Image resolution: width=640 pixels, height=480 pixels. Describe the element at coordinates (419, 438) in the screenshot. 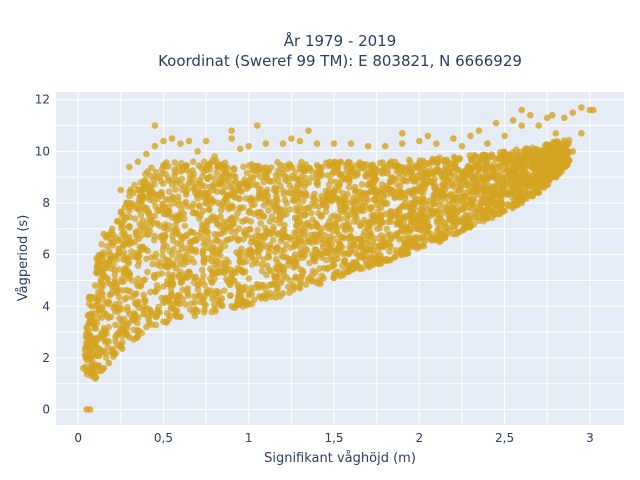

I see `x-tick-label: 2` at that location.